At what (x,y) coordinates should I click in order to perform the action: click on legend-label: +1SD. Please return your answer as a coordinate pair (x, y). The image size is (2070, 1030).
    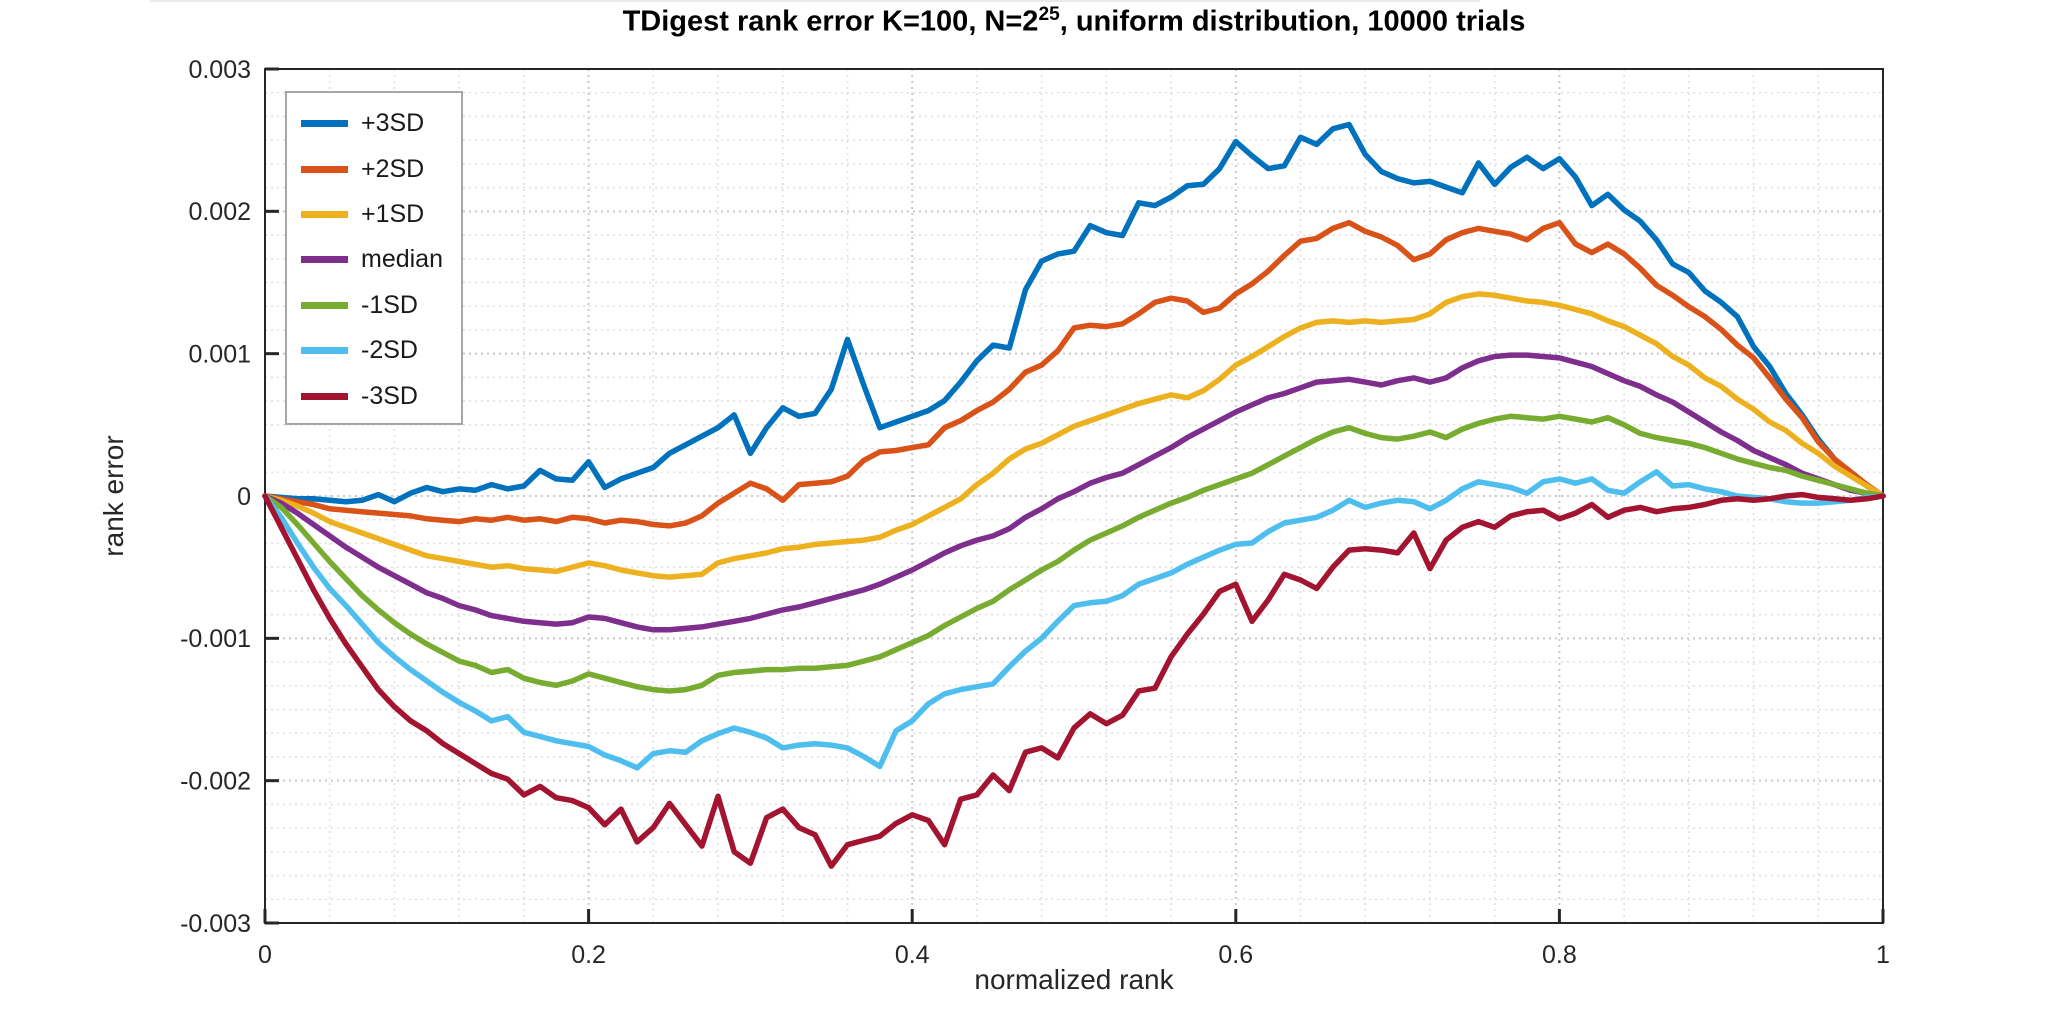
    Looking at the image, I should click on (393, 214).